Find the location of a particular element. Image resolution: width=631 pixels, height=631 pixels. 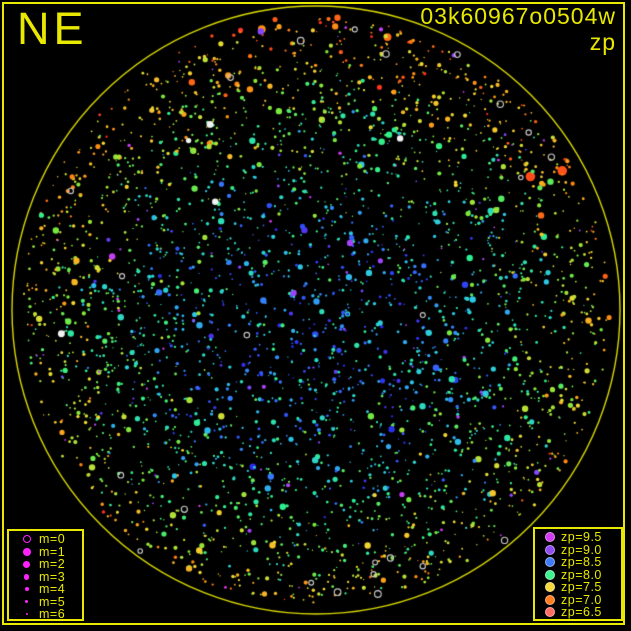

legend-row-zp: zp=6.5 is located at coordinates (579, 612).